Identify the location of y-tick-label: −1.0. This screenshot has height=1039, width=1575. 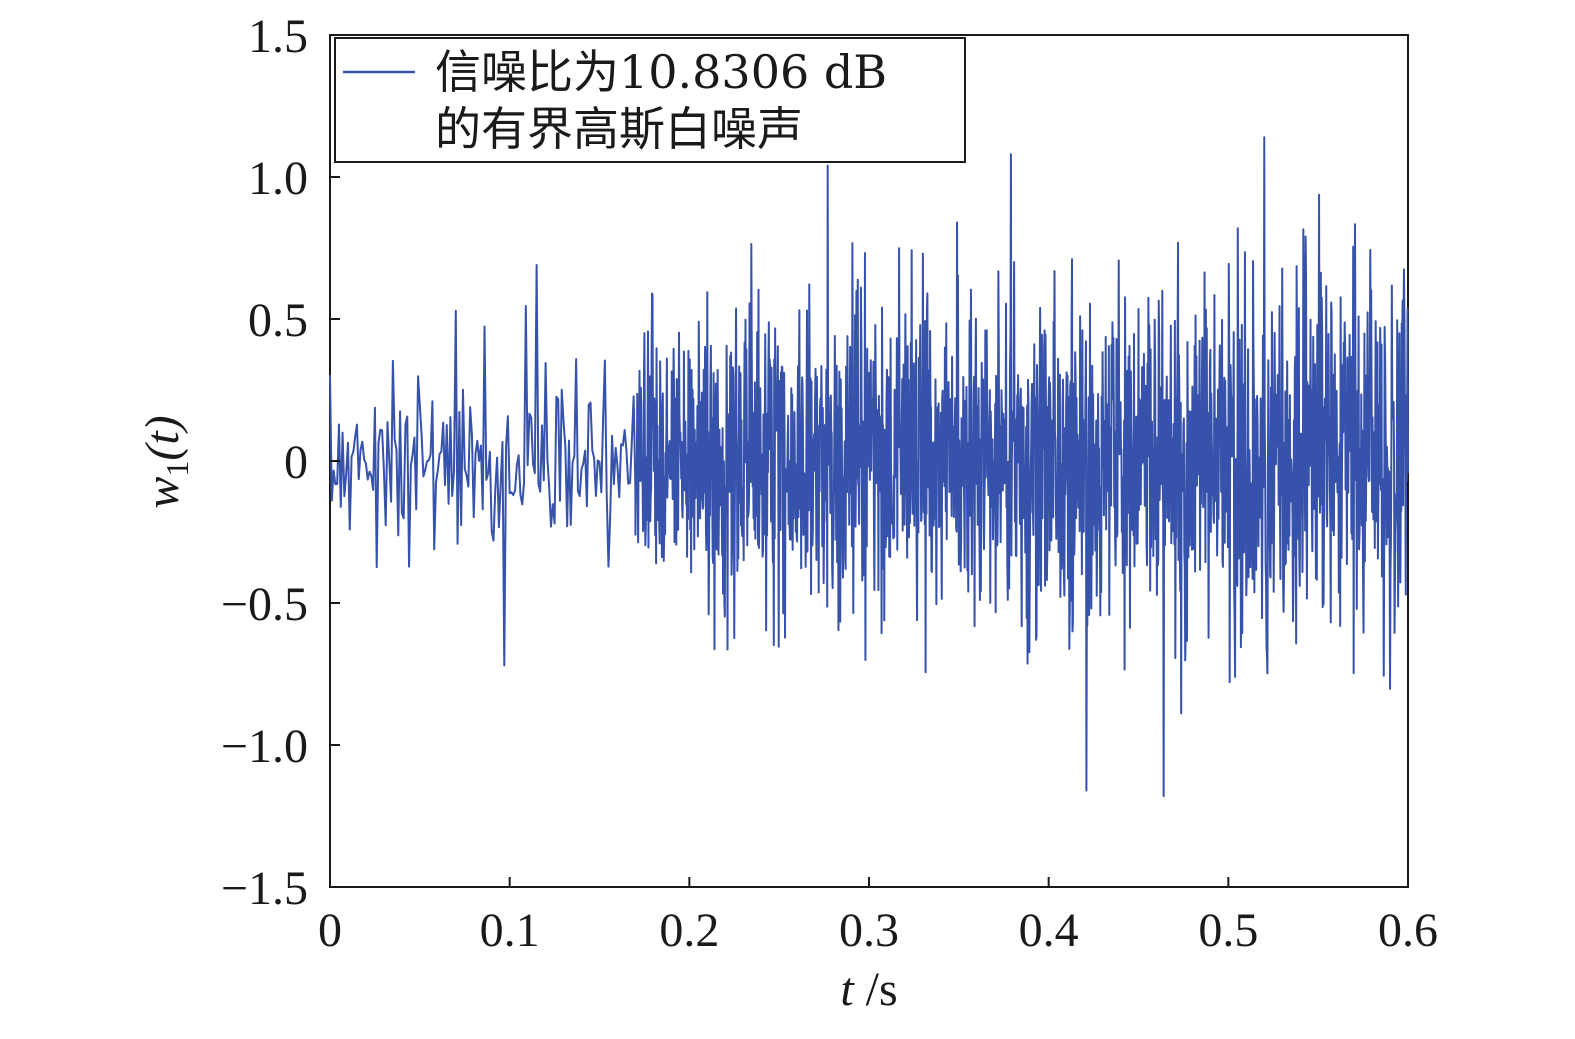
(264, 746).